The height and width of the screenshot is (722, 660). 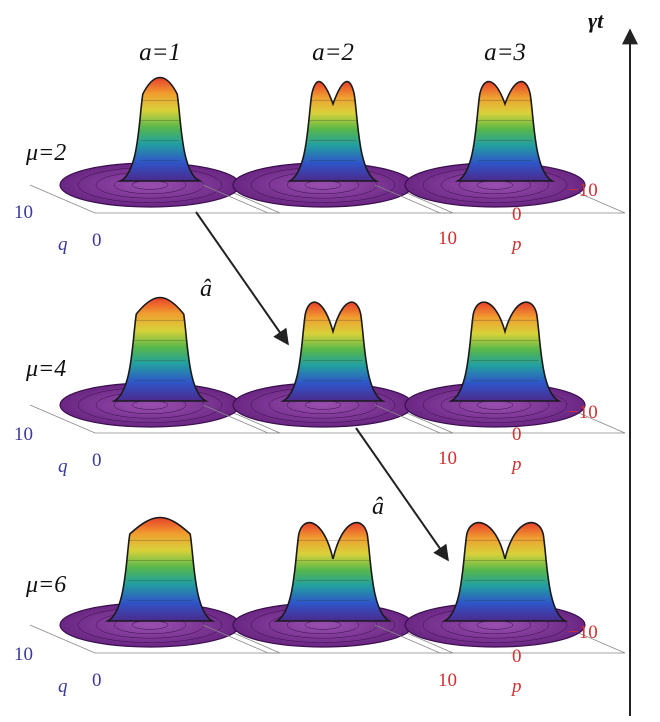 I want to click on column-label-a3: a=3, so click(x=505, y=52).